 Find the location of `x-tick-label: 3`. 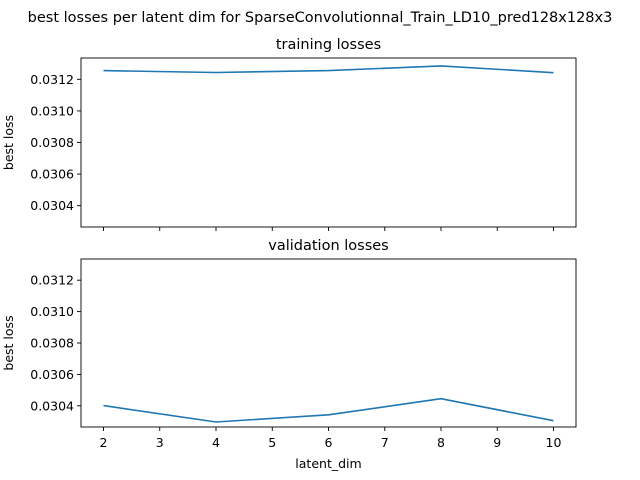

x-tick-label: 3 is located at coordinates (160, 442).